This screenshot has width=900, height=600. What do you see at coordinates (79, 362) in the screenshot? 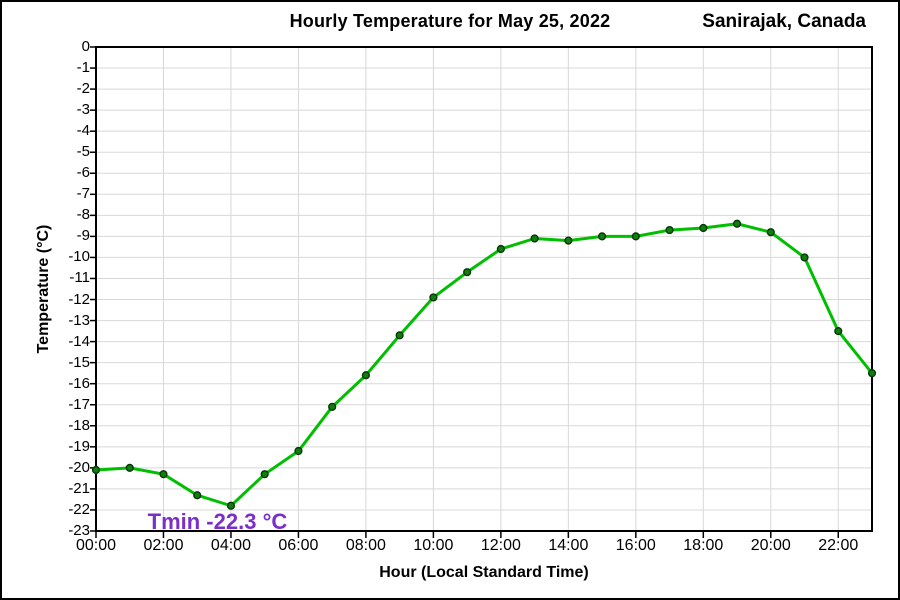
I see `y-tick-label: -15` at bounding box center [79, 362].